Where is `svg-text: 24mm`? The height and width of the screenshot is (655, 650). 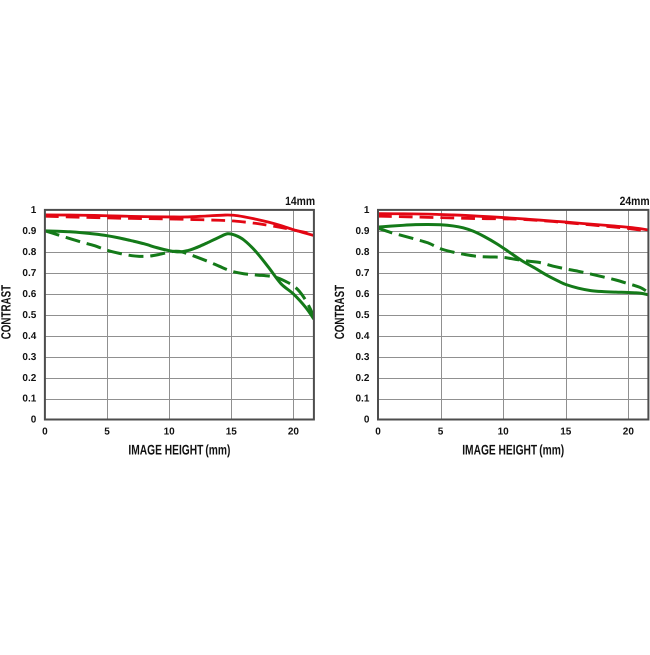
svg-text: 24mm is located at coordinates (635, 201).